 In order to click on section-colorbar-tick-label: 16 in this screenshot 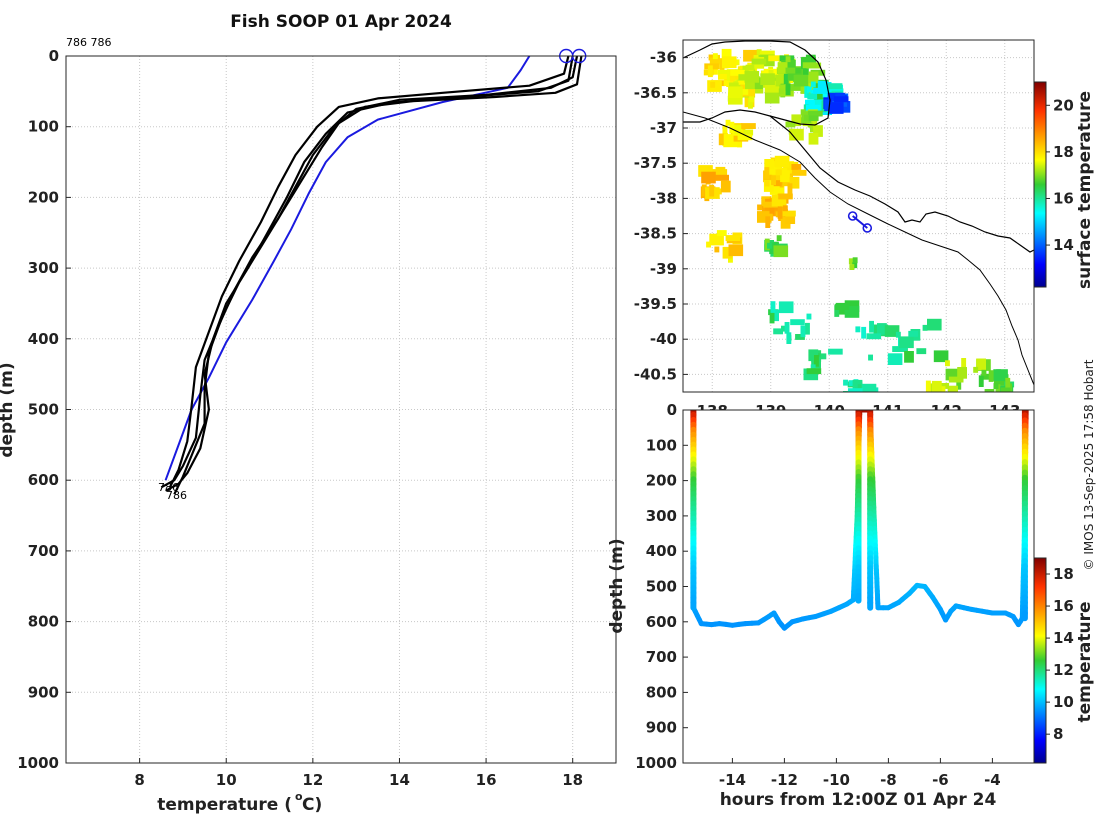, I will do `click(1063, 606)`.